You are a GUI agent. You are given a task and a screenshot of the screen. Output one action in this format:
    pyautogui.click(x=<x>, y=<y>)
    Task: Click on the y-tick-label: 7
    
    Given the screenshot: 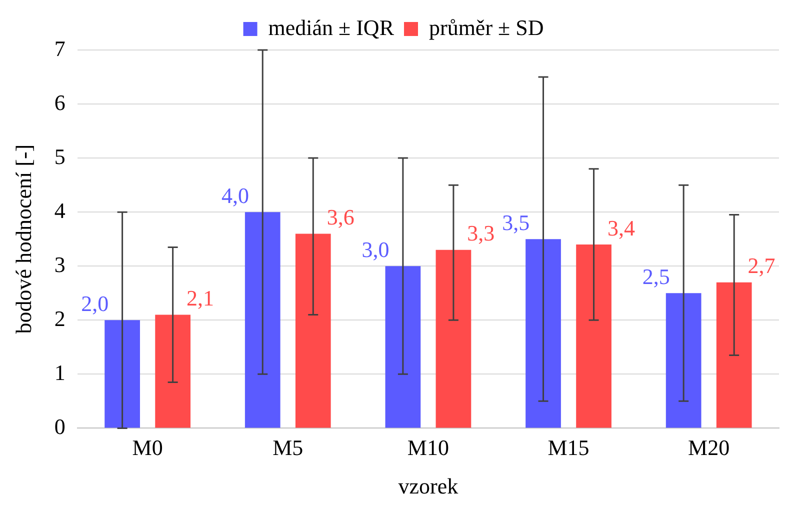 What is the action you would take?
    pyautogui.click(x=60, y=48)
    